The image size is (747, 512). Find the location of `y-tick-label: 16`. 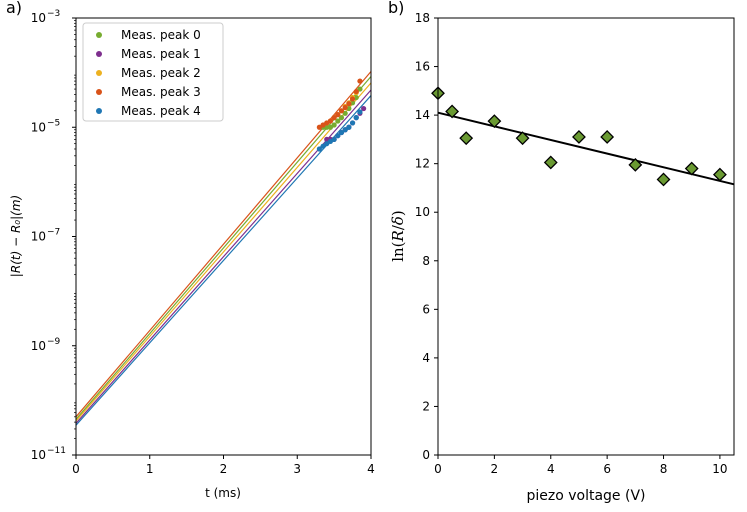

y-tick-label: 16 is located at coordinates (422, 67).